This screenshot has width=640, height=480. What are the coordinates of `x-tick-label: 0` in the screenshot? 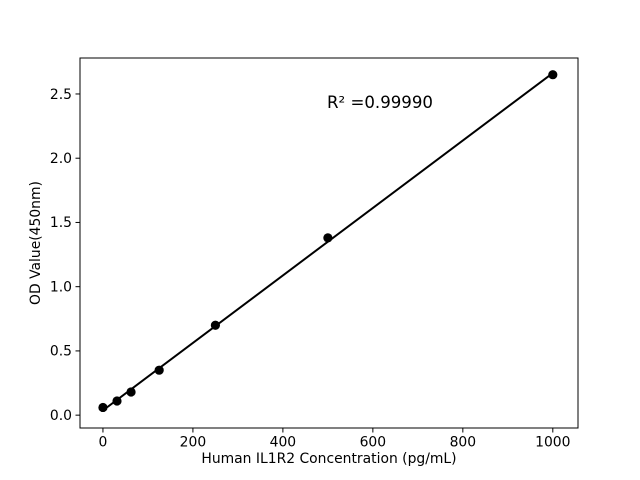 It's located at (103, 443).